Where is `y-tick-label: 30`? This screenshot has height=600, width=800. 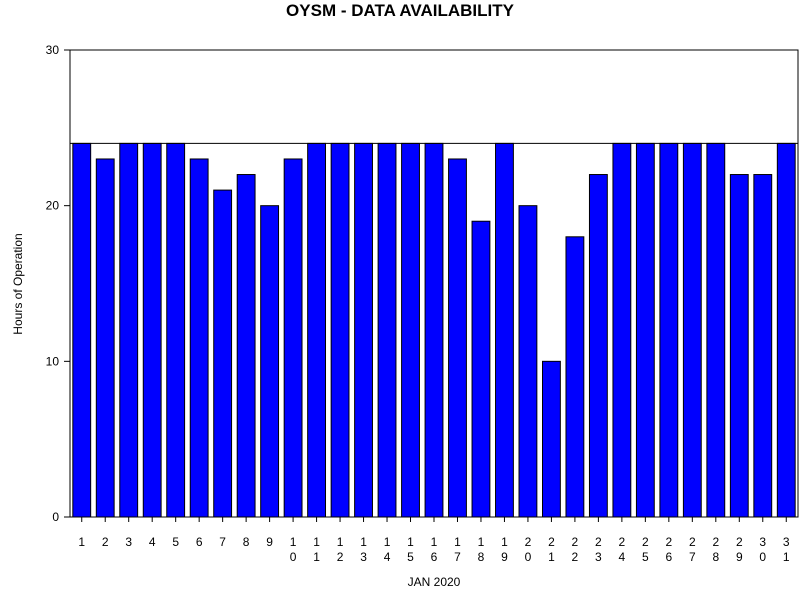 y-tick-label: 30 is located at coordinates (53, 50).